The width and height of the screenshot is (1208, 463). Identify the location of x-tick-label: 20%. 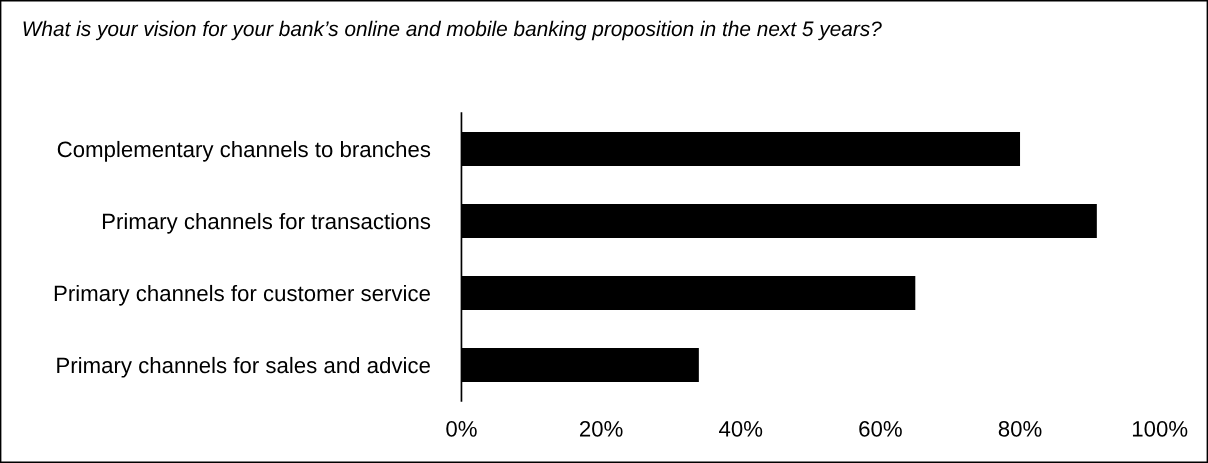
(601, 428).